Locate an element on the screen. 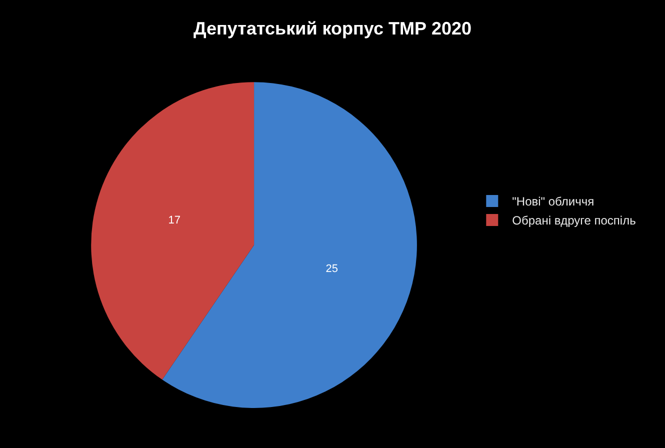 Image resolution: width=665 pixels, height=448 pixels. chart-title: Депутатський корпус ТМР 2020 is located at coordinates (332, 28).